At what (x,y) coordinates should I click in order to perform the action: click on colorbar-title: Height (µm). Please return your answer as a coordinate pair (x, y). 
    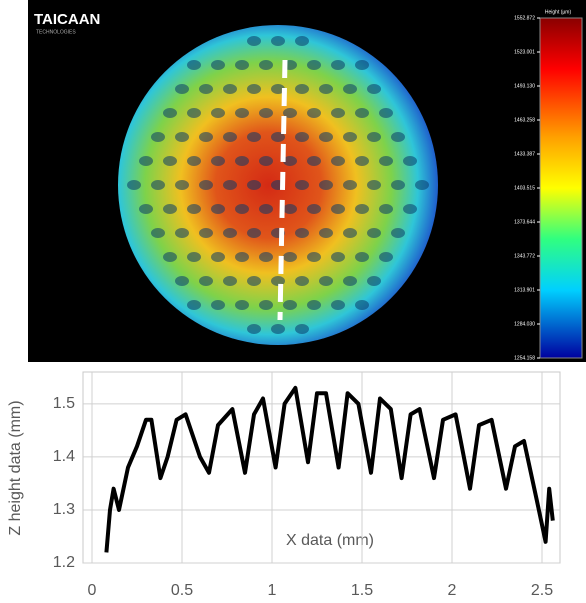
    Looking at the image, I should click on (558, 12).